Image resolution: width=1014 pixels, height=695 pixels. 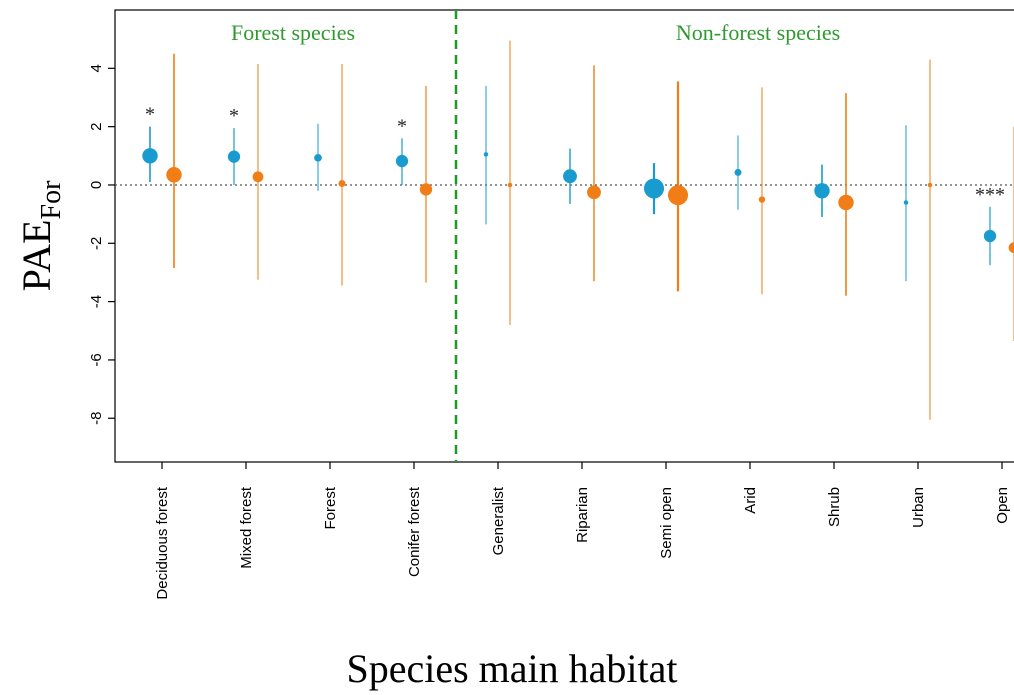 I want to click on y-tick-label: -8, so click(x=96, y=418).